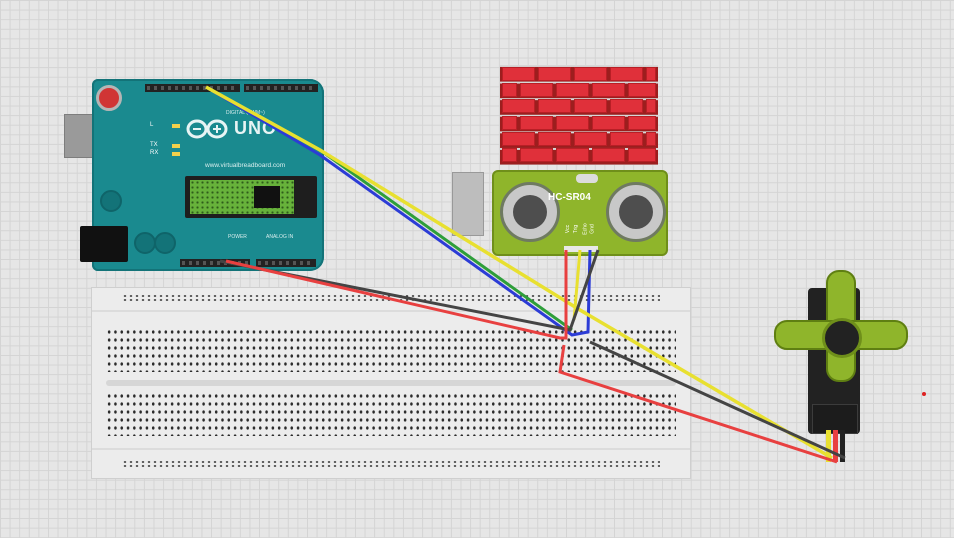  I want to click on arduino-board, so click(208, 175).